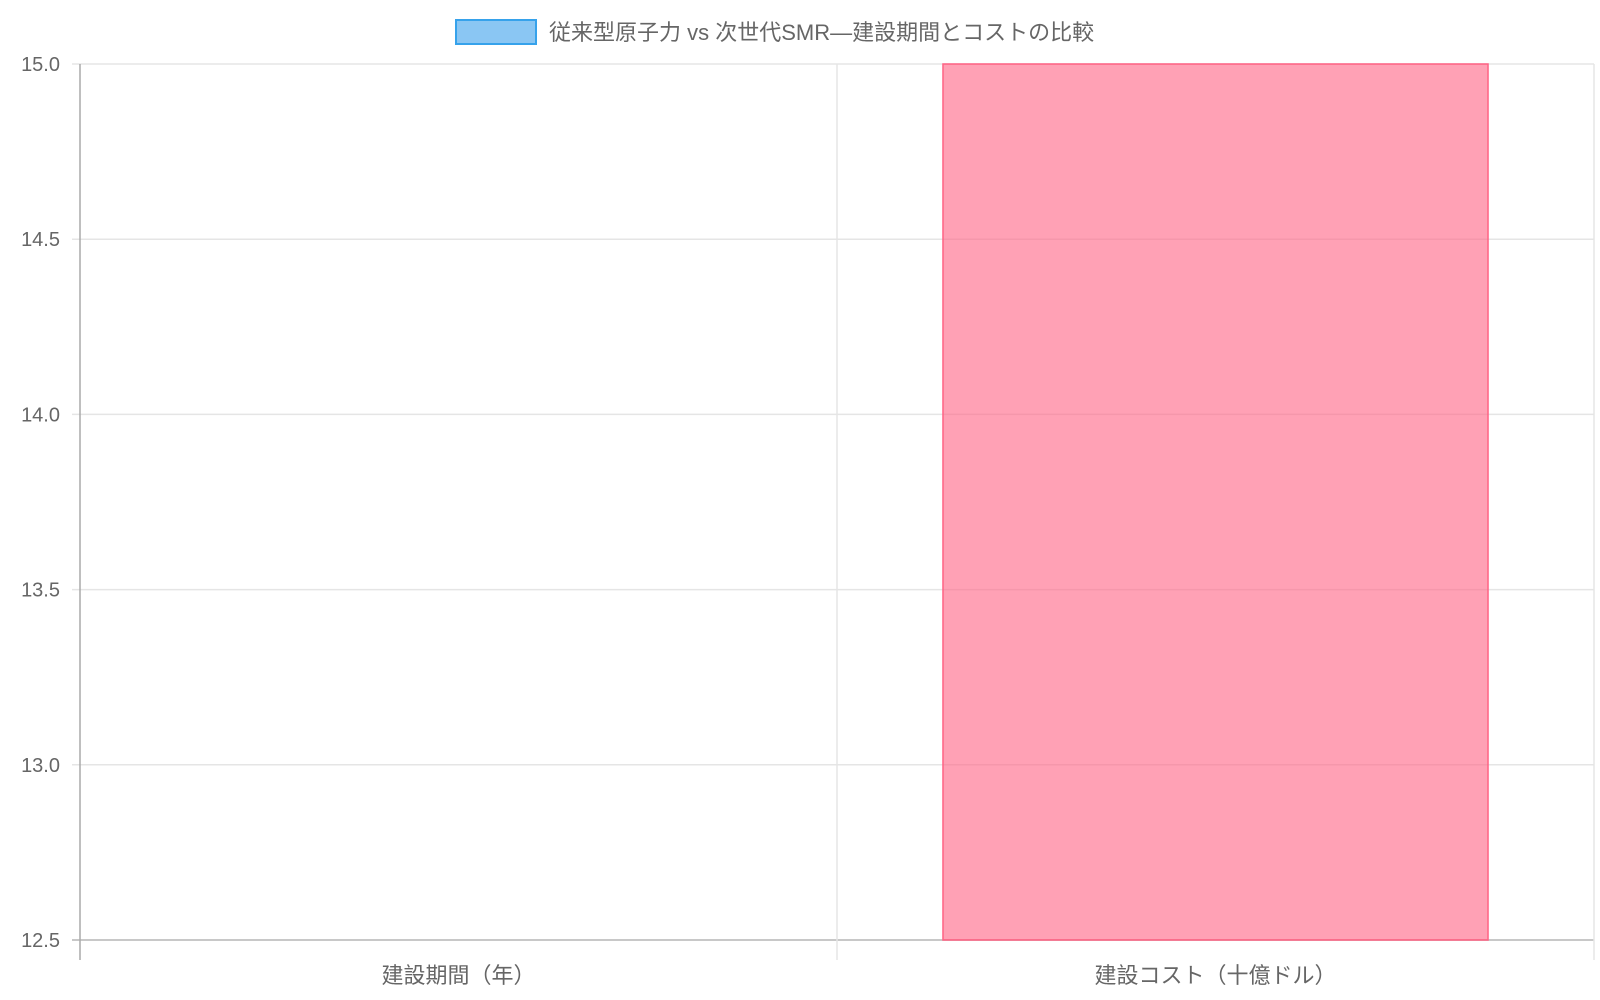 The image size is (1600, 1000). What do you see at coordinates (458, 975) in the screenshot?
I see `x-tick-label: 建設期間（年）` at bounding box center [458, 975].